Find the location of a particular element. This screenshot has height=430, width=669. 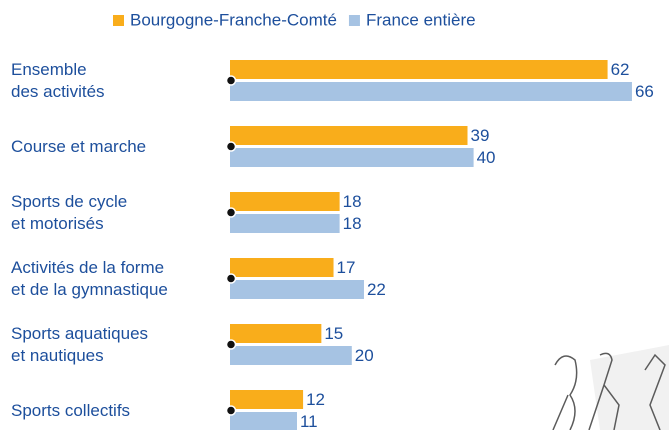

category-label: Sports collectifs is located at coordinates (71, 410).